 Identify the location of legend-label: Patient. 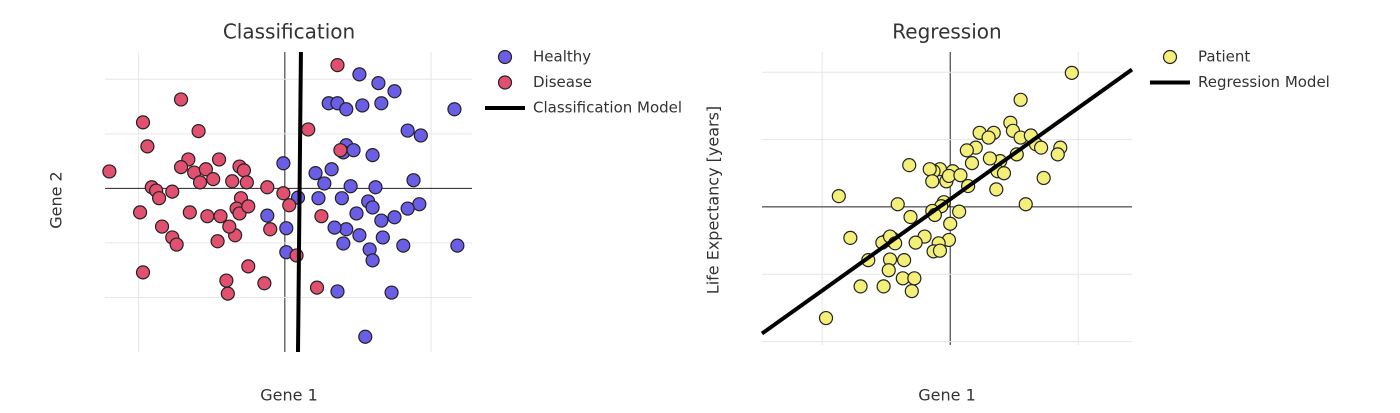
(1224, 57).